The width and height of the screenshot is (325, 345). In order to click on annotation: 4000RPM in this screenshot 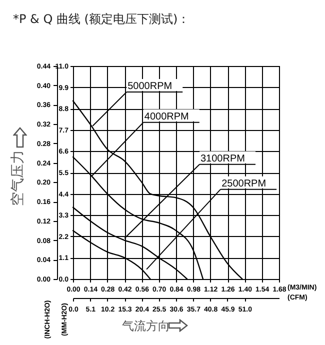, I will do `click(166, 116)`.